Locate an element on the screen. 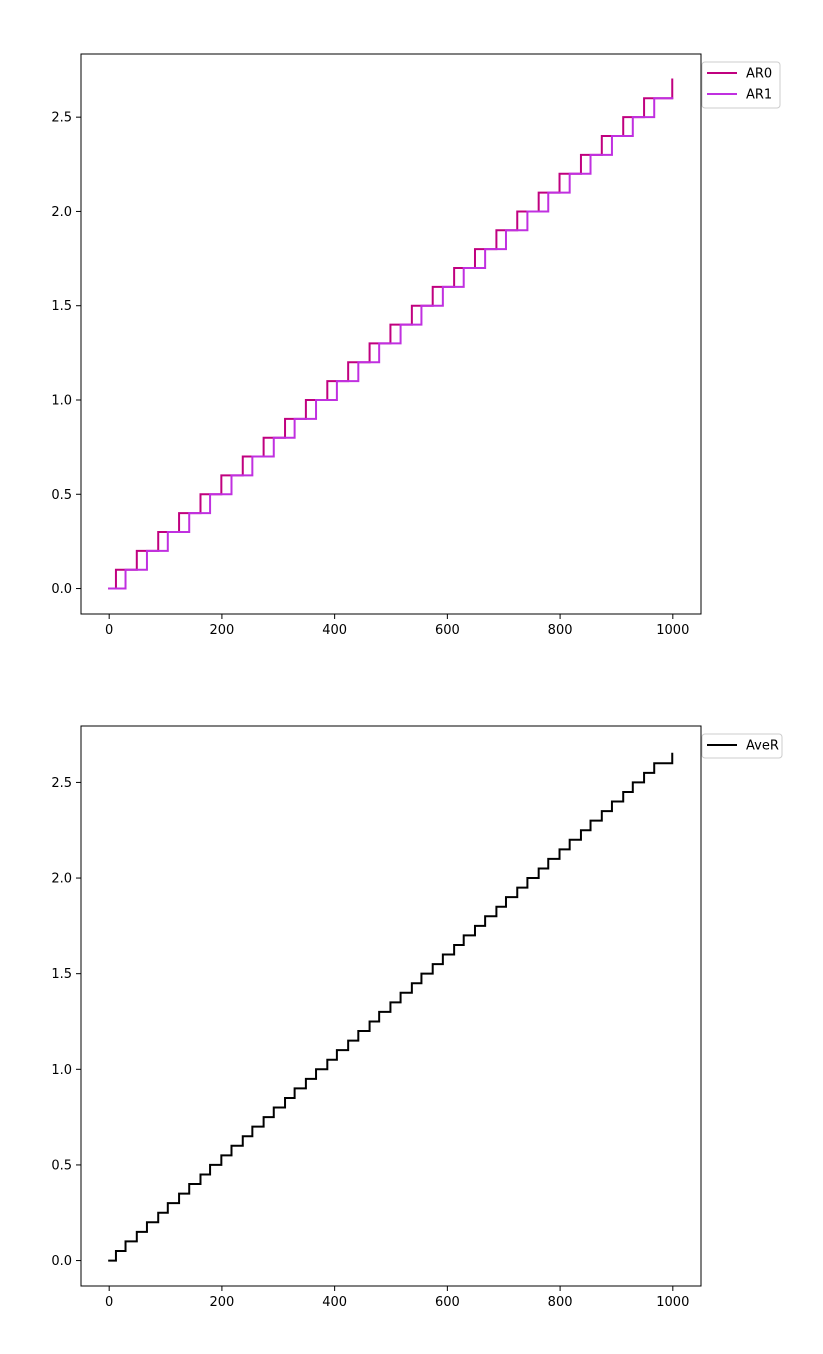 The width and height of the screenshot is (823, 1354). legend-label-aver: AveR is located at coordinates (762, 746).